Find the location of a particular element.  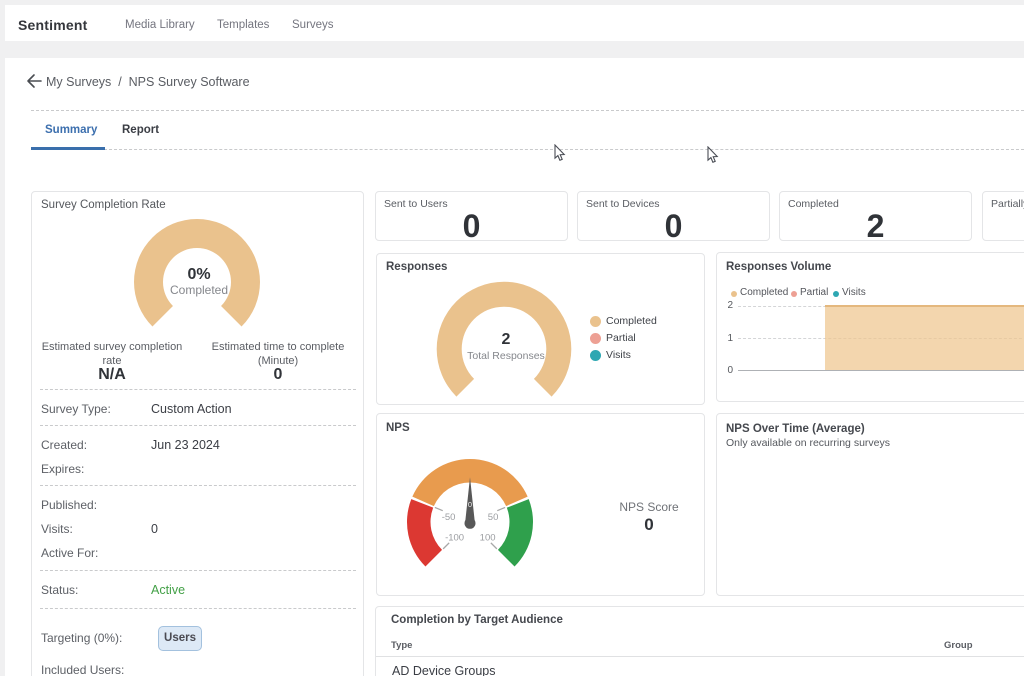

svg-text: 100 is located at coordinates (488, 538).